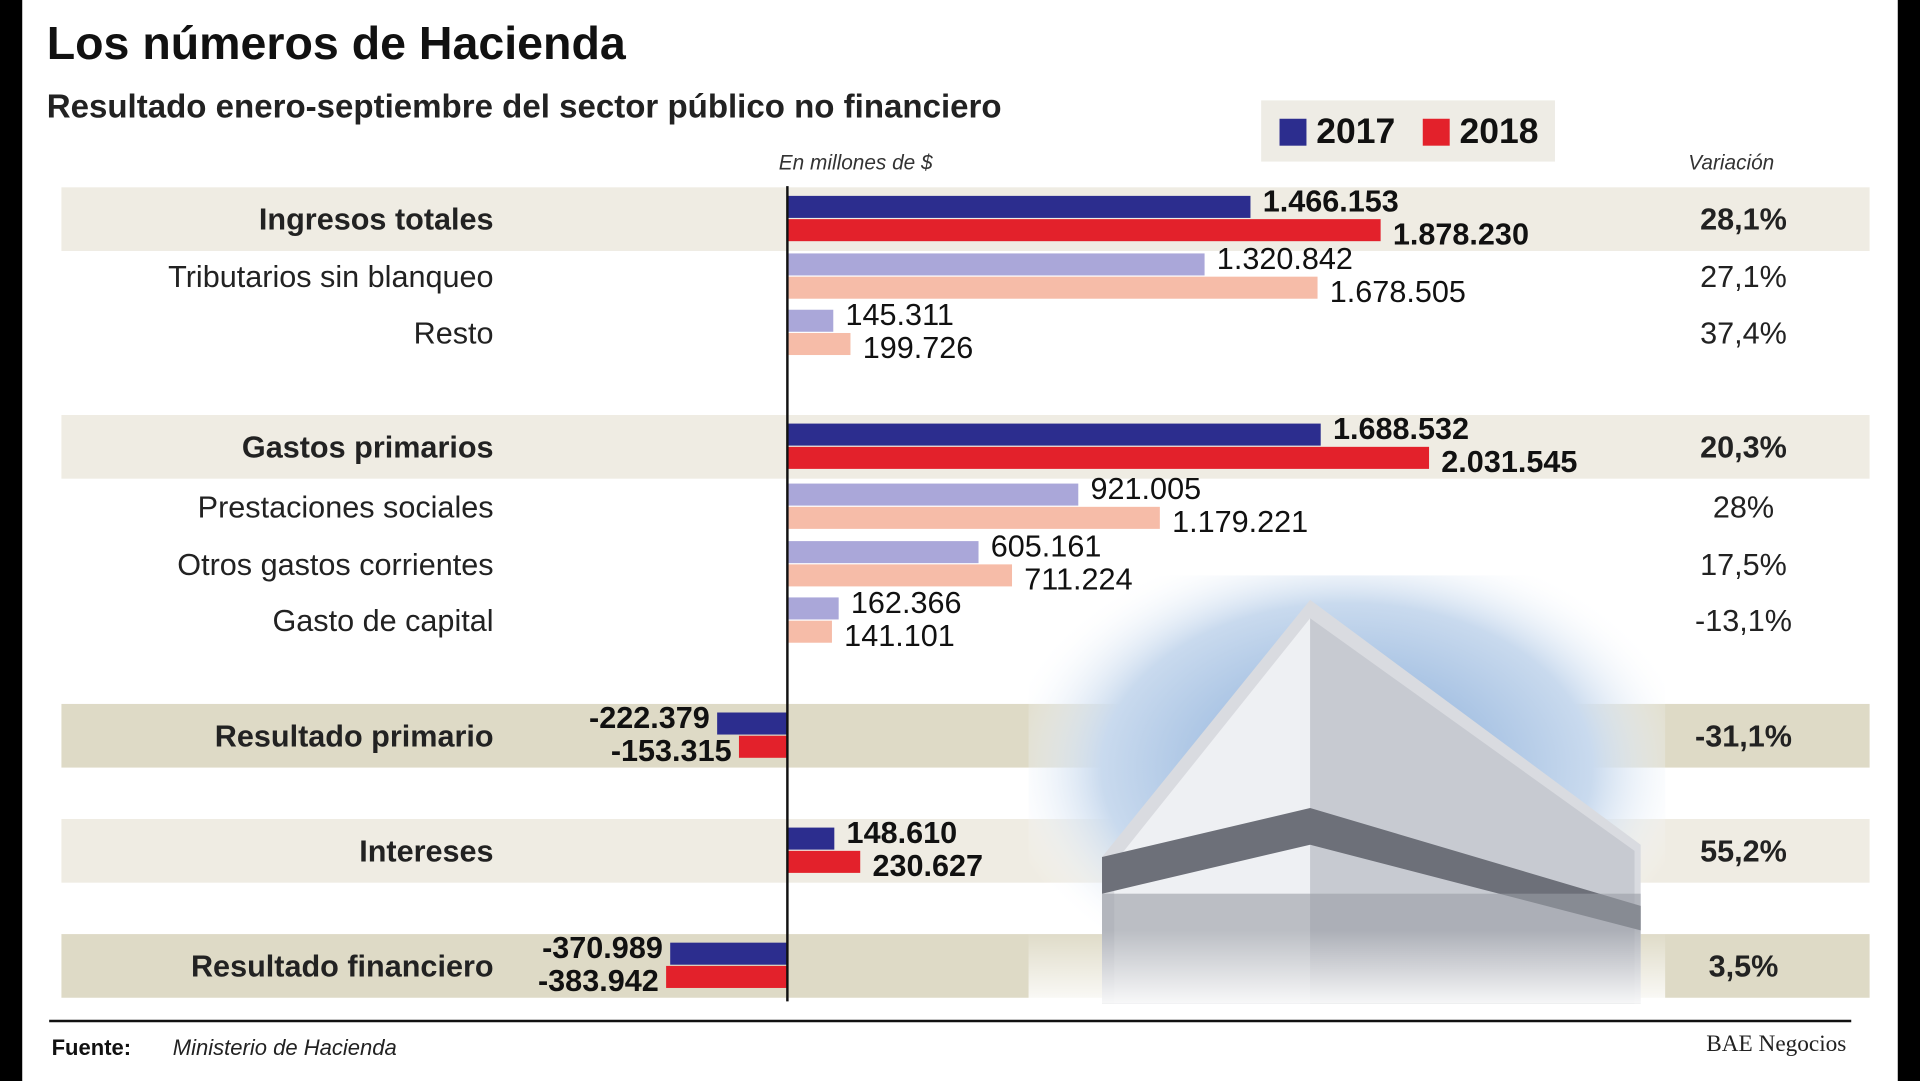 The image size is (1920, 1081). What do you see at coordinates (1743, 736) in the screenshot?
I see `variation: -31,1%` at bounding box center [1743, 736].